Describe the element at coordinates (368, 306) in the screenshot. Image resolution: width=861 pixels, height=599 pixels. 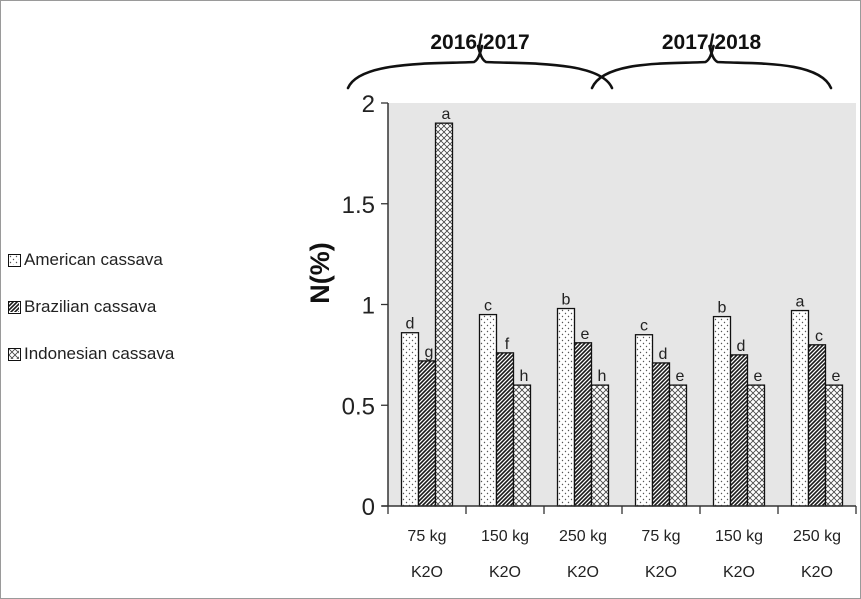
I see `y-tick-label: 1` at that location.